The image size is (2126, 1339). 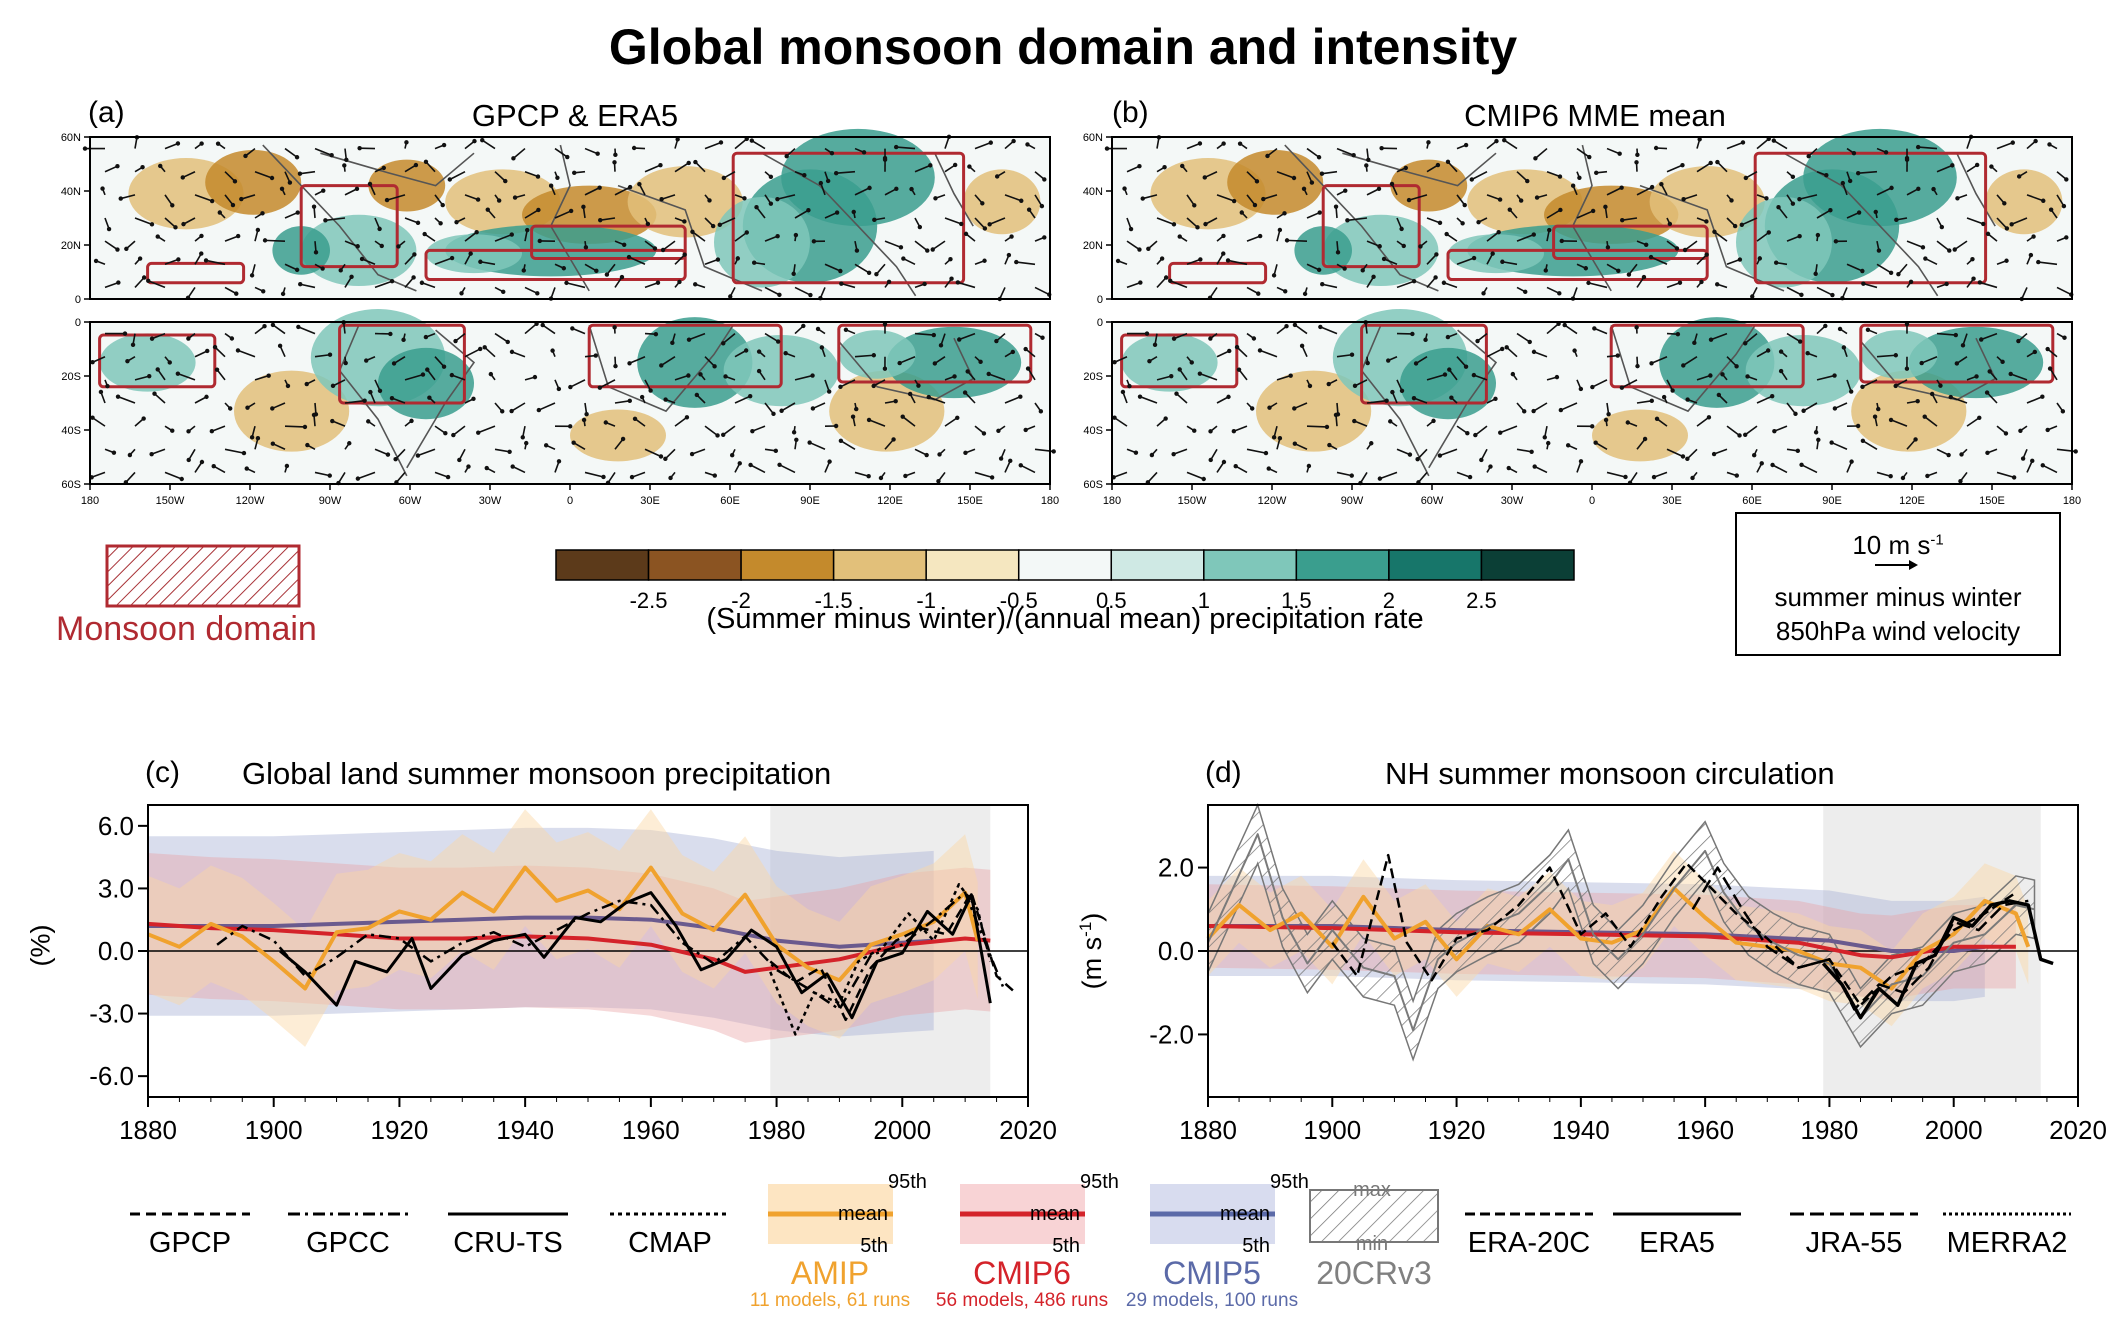 What do you see at coordinates (1055, 1214) in the screenshot?
I see `legend-mean-label: mean` at bounding box center [1055, 1214].